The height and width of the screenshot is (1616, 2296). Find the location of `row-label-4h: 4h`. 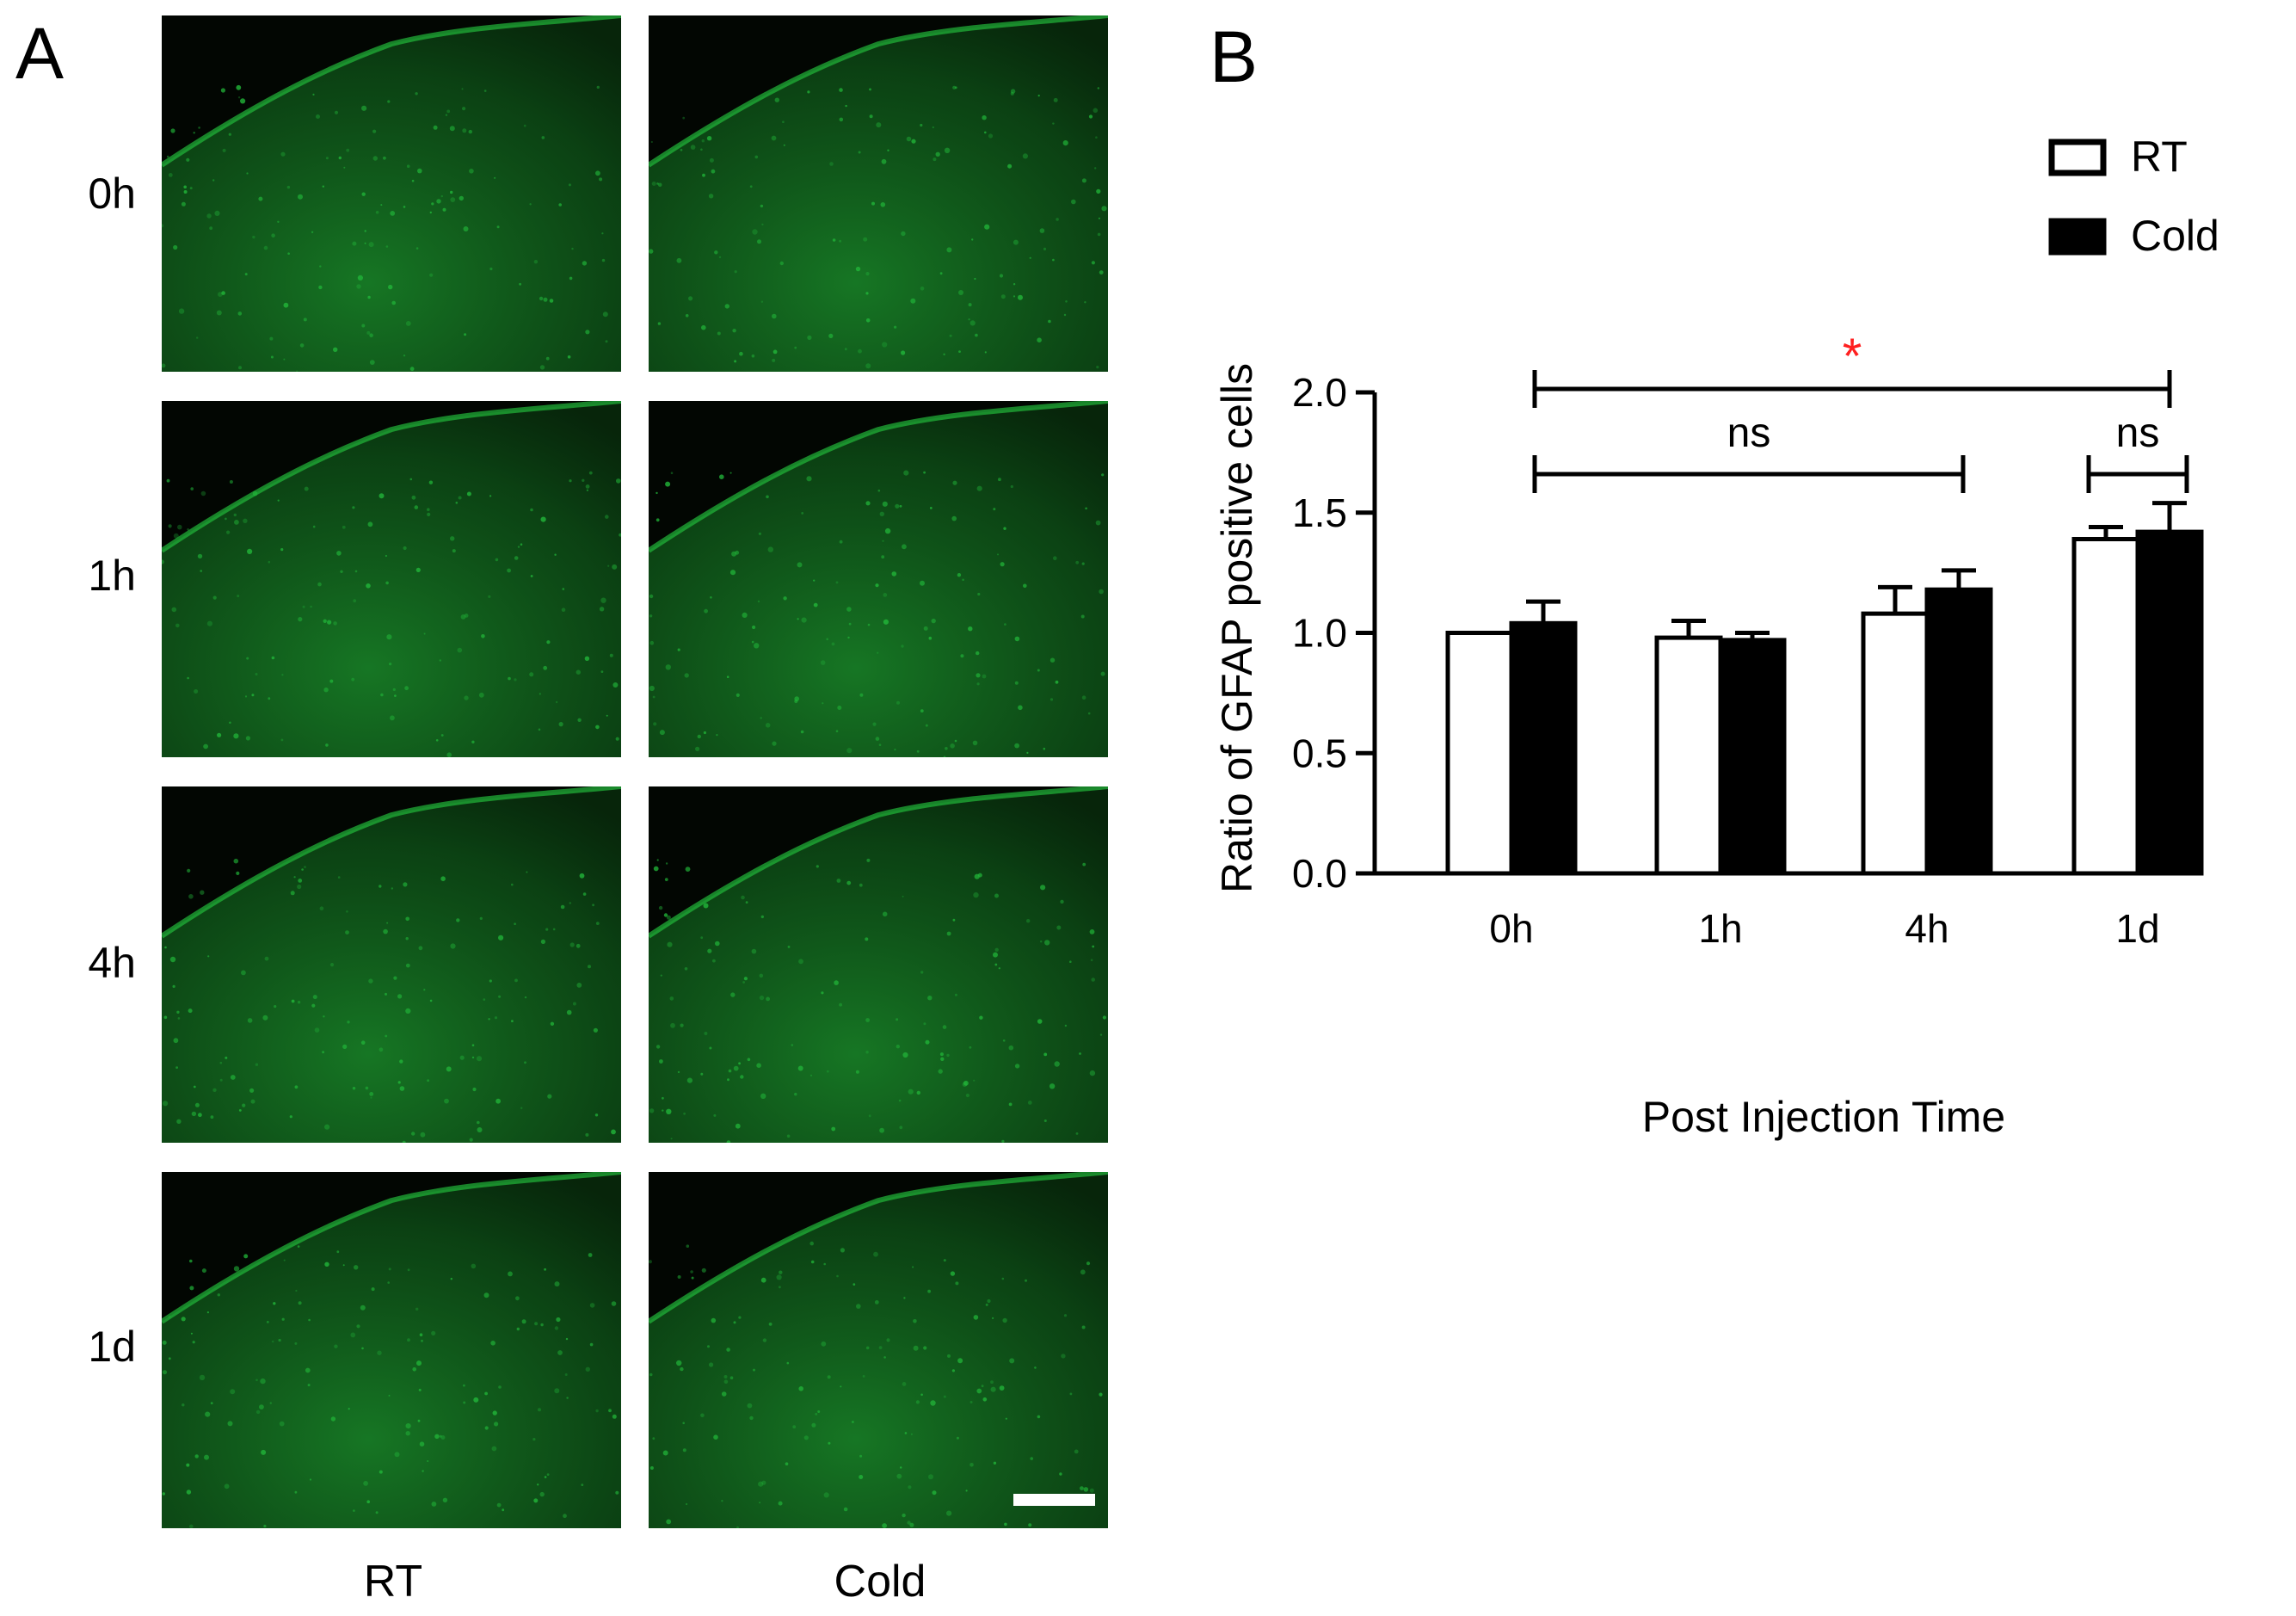

row-label-4h: 4h is located at coordinates (112, 963).